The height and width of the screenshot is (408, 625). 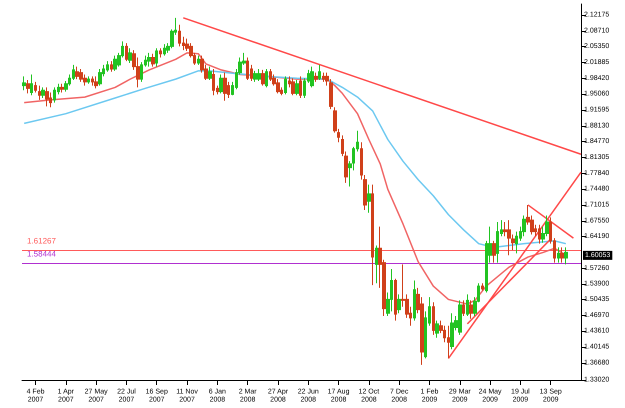 I want to click on ref-line-label: 1.61267, so click(x=41, y=241).